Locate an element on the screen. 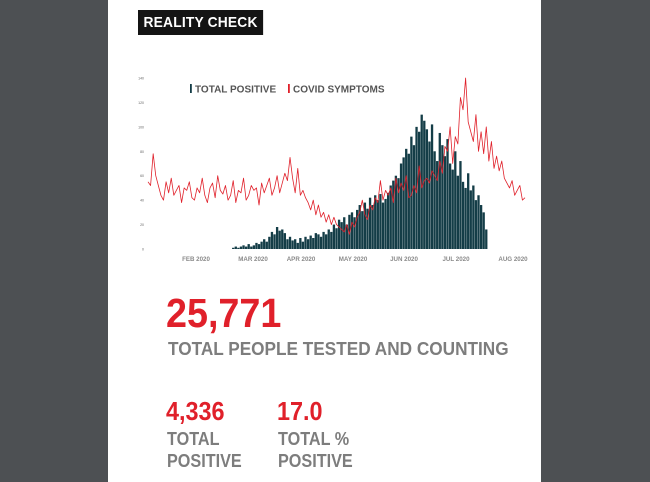 This screenshot has height=482, width=650. legend-label: COVID SYMPTOMS is located at coordinates (339, 90).